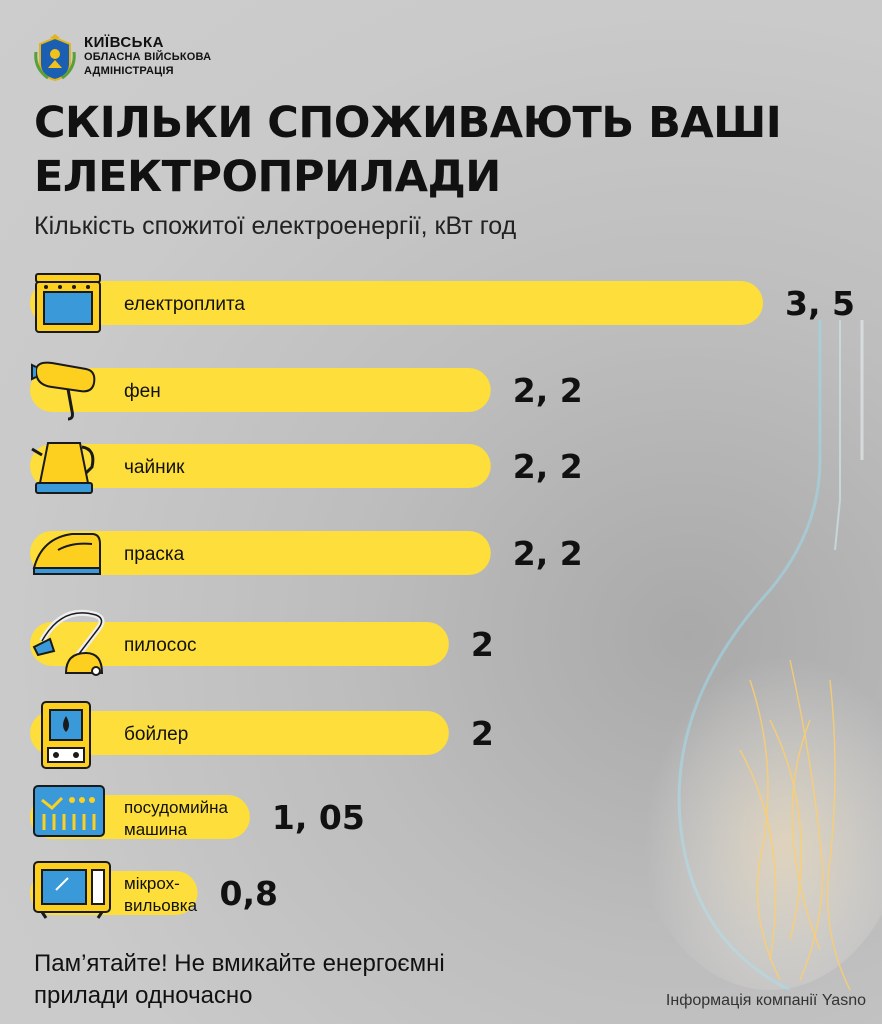  What do you see at coordinates (152, 883) in the screenshot?
I see `bar-label: мікрох-` at bounding box center [152, 883].